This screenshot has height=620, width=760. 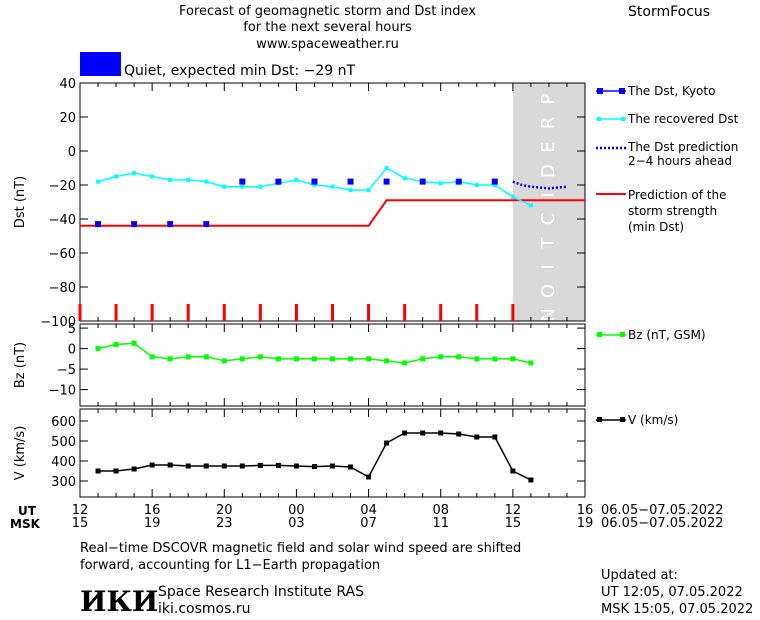 What do you see at coordinates (332, 365) in the screenshot?
I see `bz-panel-frame` at bounding box center [332, 365].